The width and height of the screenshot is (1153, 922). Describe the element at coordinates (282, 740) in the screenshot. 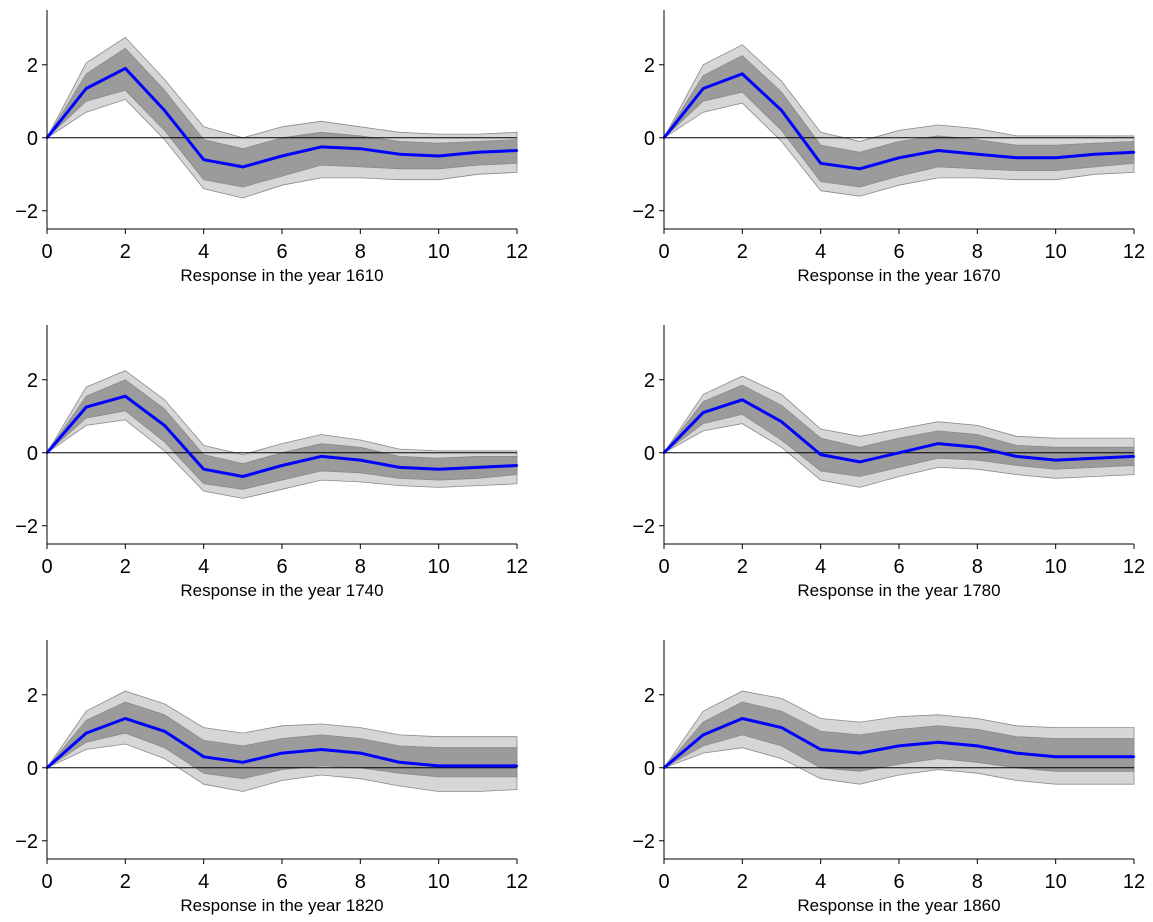

I see `inner-confidence-band` at that location.